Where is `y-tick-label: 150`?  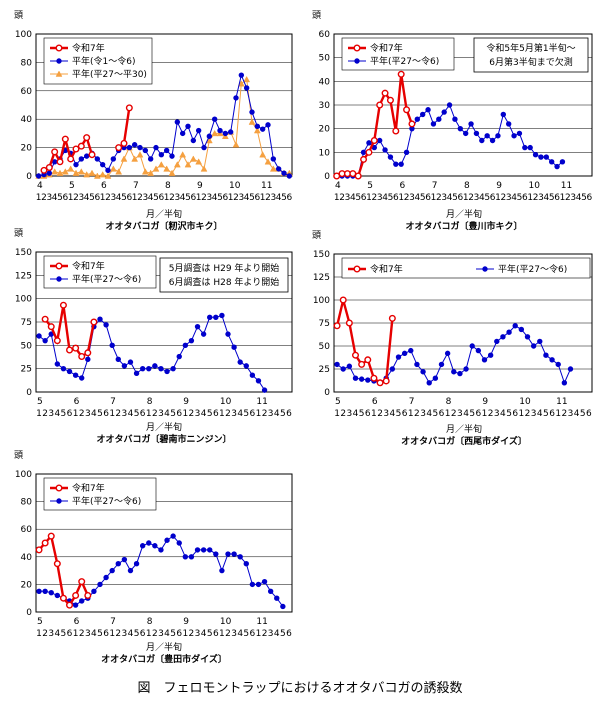 y-tick-label: 150 is located at coordinates (23, 253).